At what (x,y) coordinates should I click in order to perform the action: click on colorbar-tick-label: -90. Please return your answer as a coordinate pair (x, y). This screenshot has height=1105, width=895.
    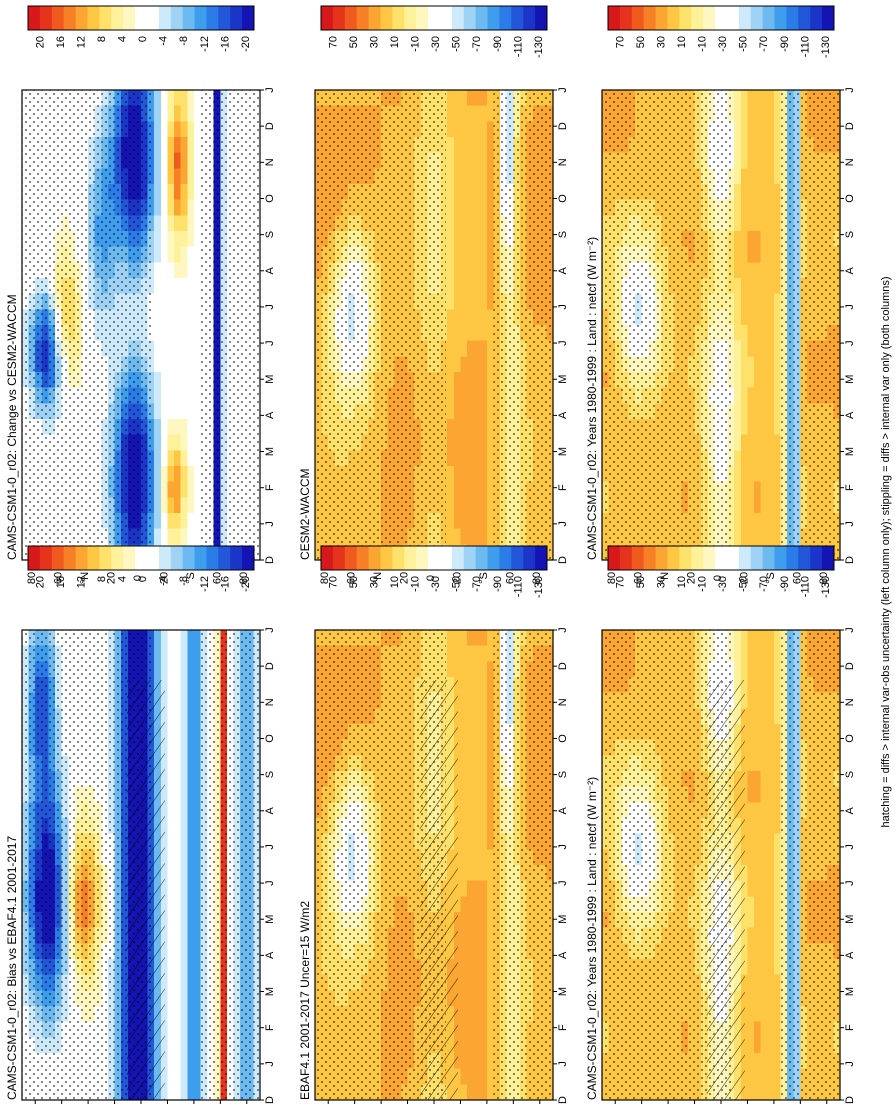
    Looking at the image, I should click on (785, 44).